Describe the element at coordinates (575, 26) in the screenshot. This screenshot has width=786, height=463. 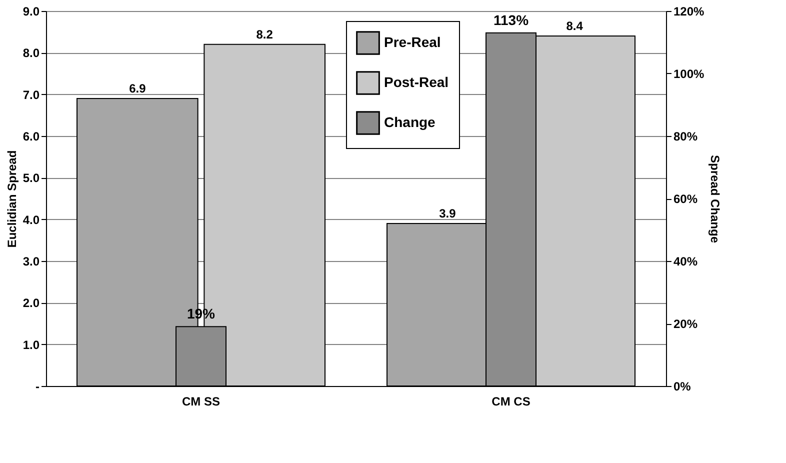
I see `data-label: 8.4` at that location.